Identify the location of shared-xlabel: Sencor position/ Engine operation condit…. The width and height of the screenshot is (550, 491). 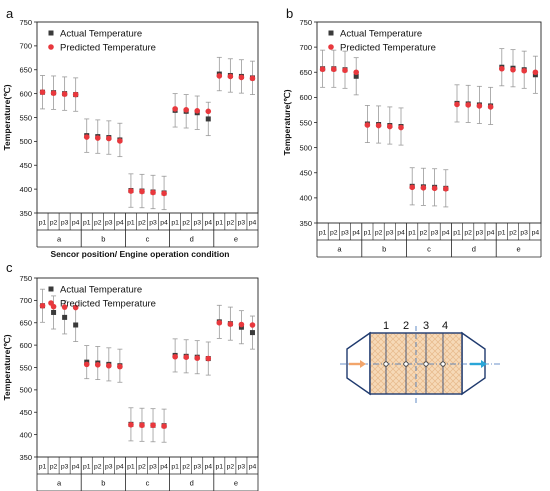
(140, 254).